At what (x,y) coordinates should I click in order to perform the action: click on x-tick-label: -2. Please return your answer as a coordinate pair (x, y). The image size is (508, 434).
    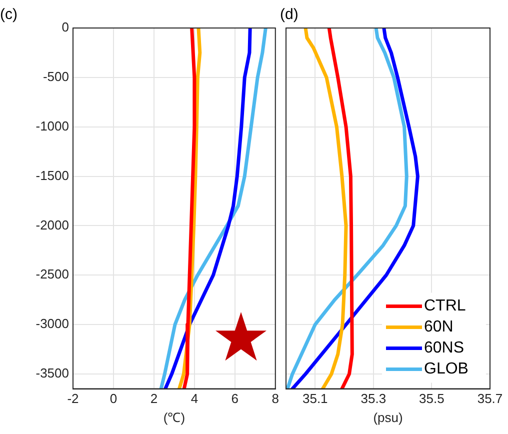
    Looking at the image, I should click on (73, 398).